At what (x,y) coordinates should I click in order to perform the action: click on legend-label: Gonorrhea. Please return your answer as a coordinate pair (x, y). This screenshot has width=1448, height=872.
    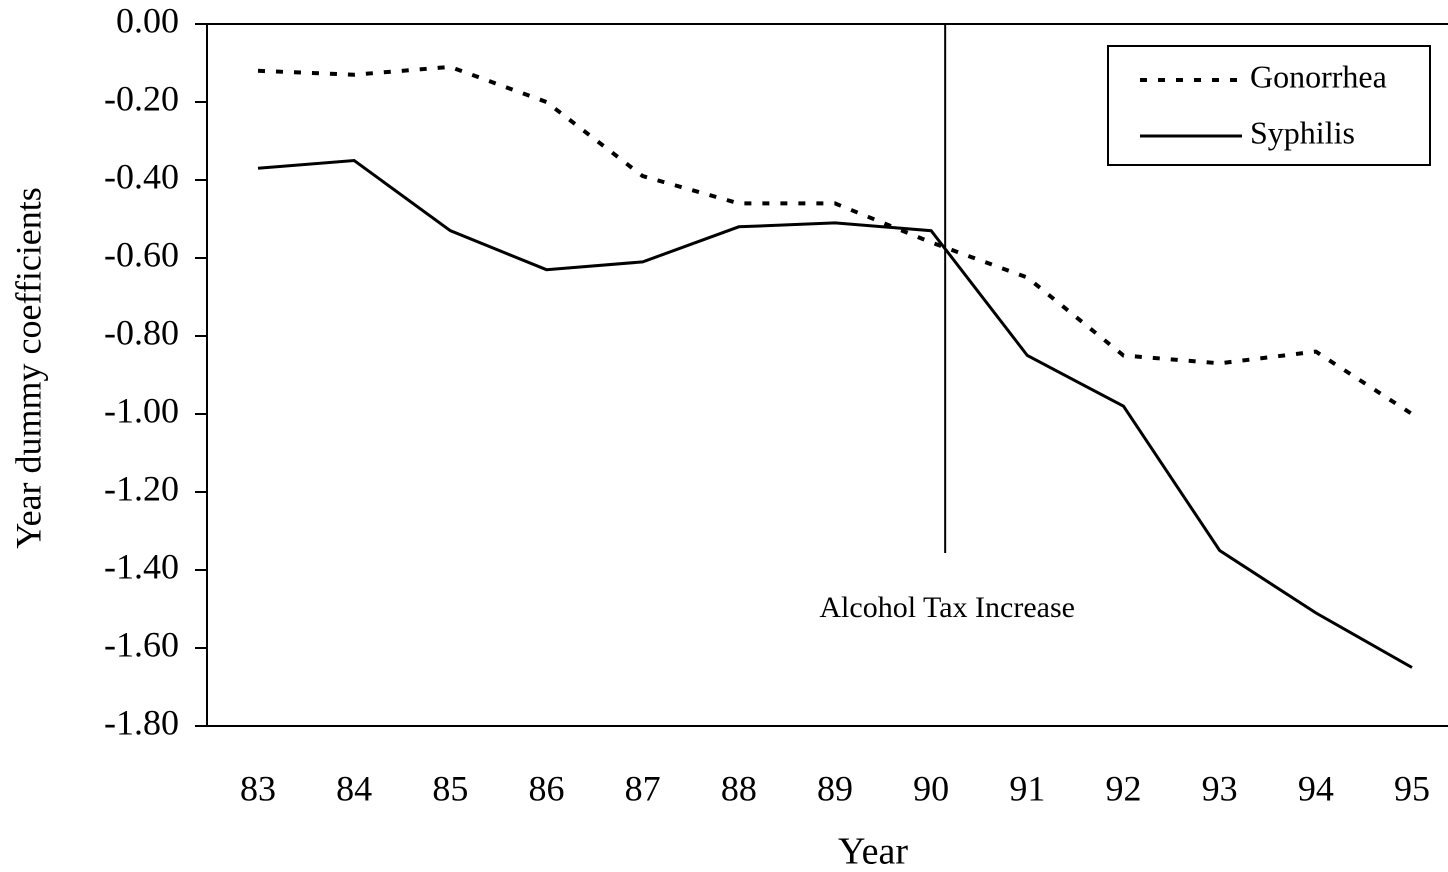
    Looking at the image, I should click on (1318, 76).